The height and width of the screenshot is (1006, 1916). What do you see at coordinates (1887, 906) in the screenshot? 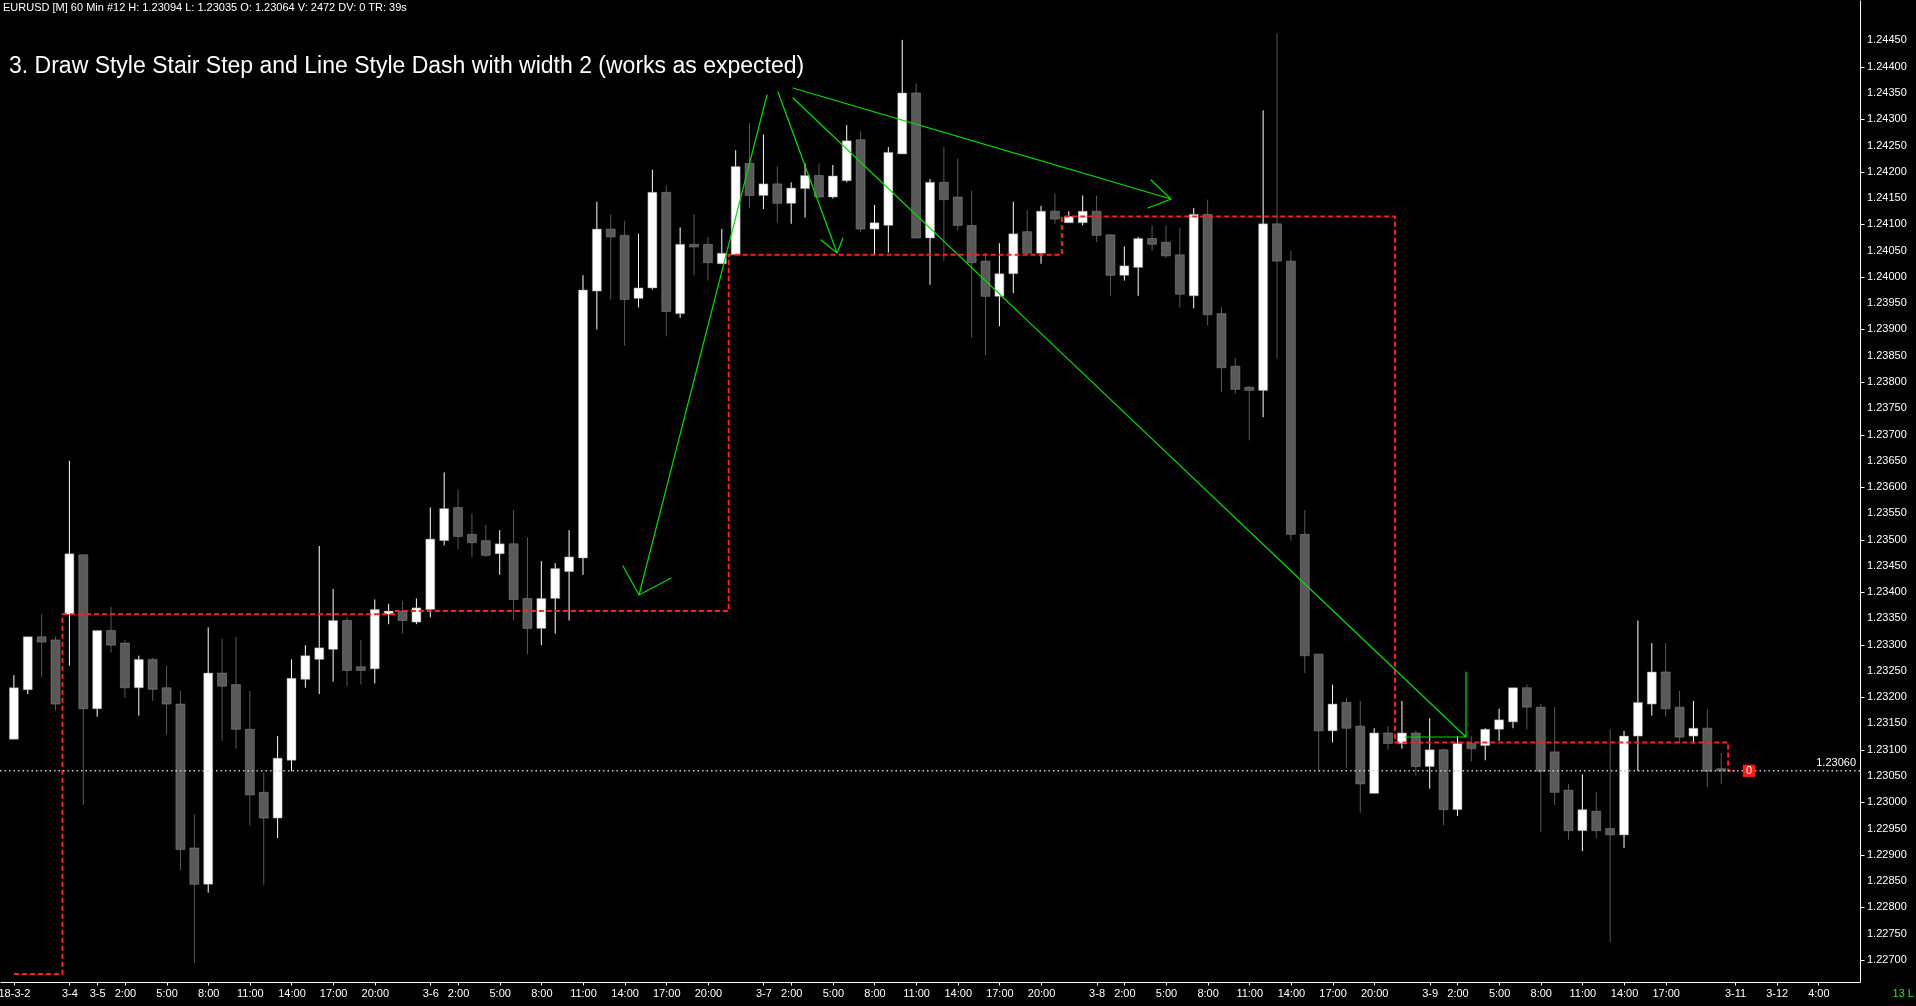
I see `y-tick-label: 1.22800` at bounding box center [1887, 906].